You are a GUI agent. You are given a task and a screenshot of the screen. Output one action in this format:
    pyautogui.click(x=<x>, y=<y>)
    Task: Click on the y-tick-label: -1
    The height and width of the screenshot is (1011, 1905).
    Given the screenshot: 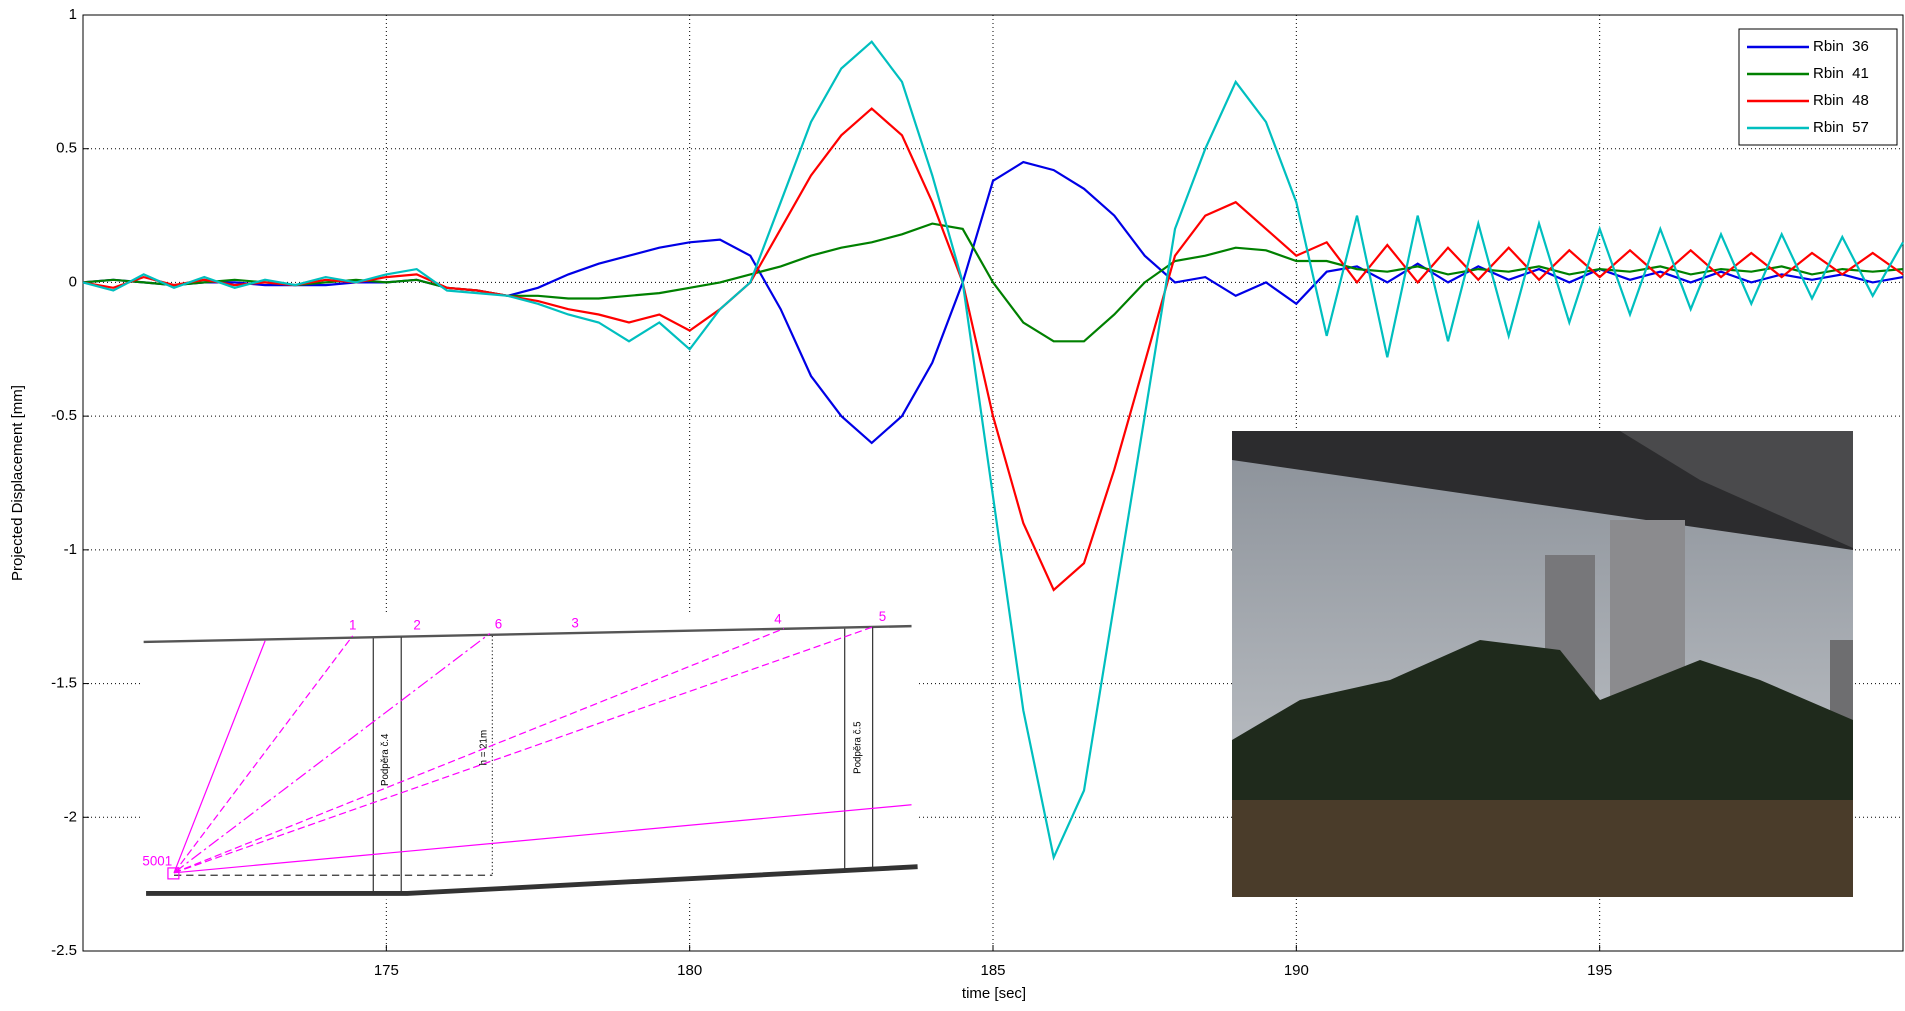 What is the action you would take?
    pyautogui.click(x=70, y=549)
    